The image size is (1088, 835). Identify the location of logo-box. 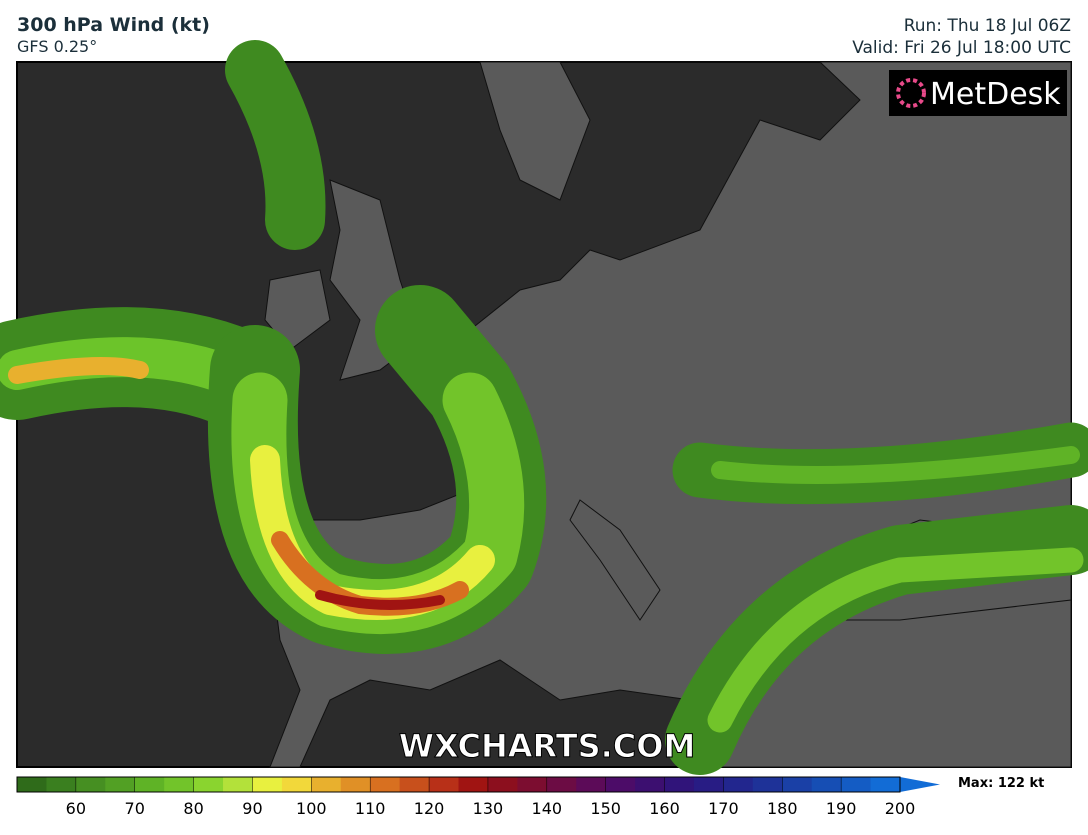
(978, 93).